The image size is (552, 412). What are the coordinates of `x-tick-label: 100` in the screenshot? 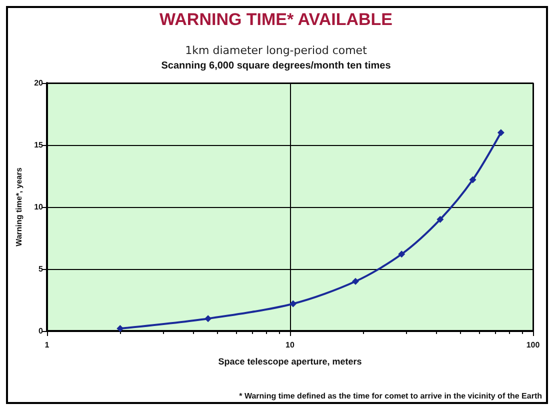 It's located at (533, 345).